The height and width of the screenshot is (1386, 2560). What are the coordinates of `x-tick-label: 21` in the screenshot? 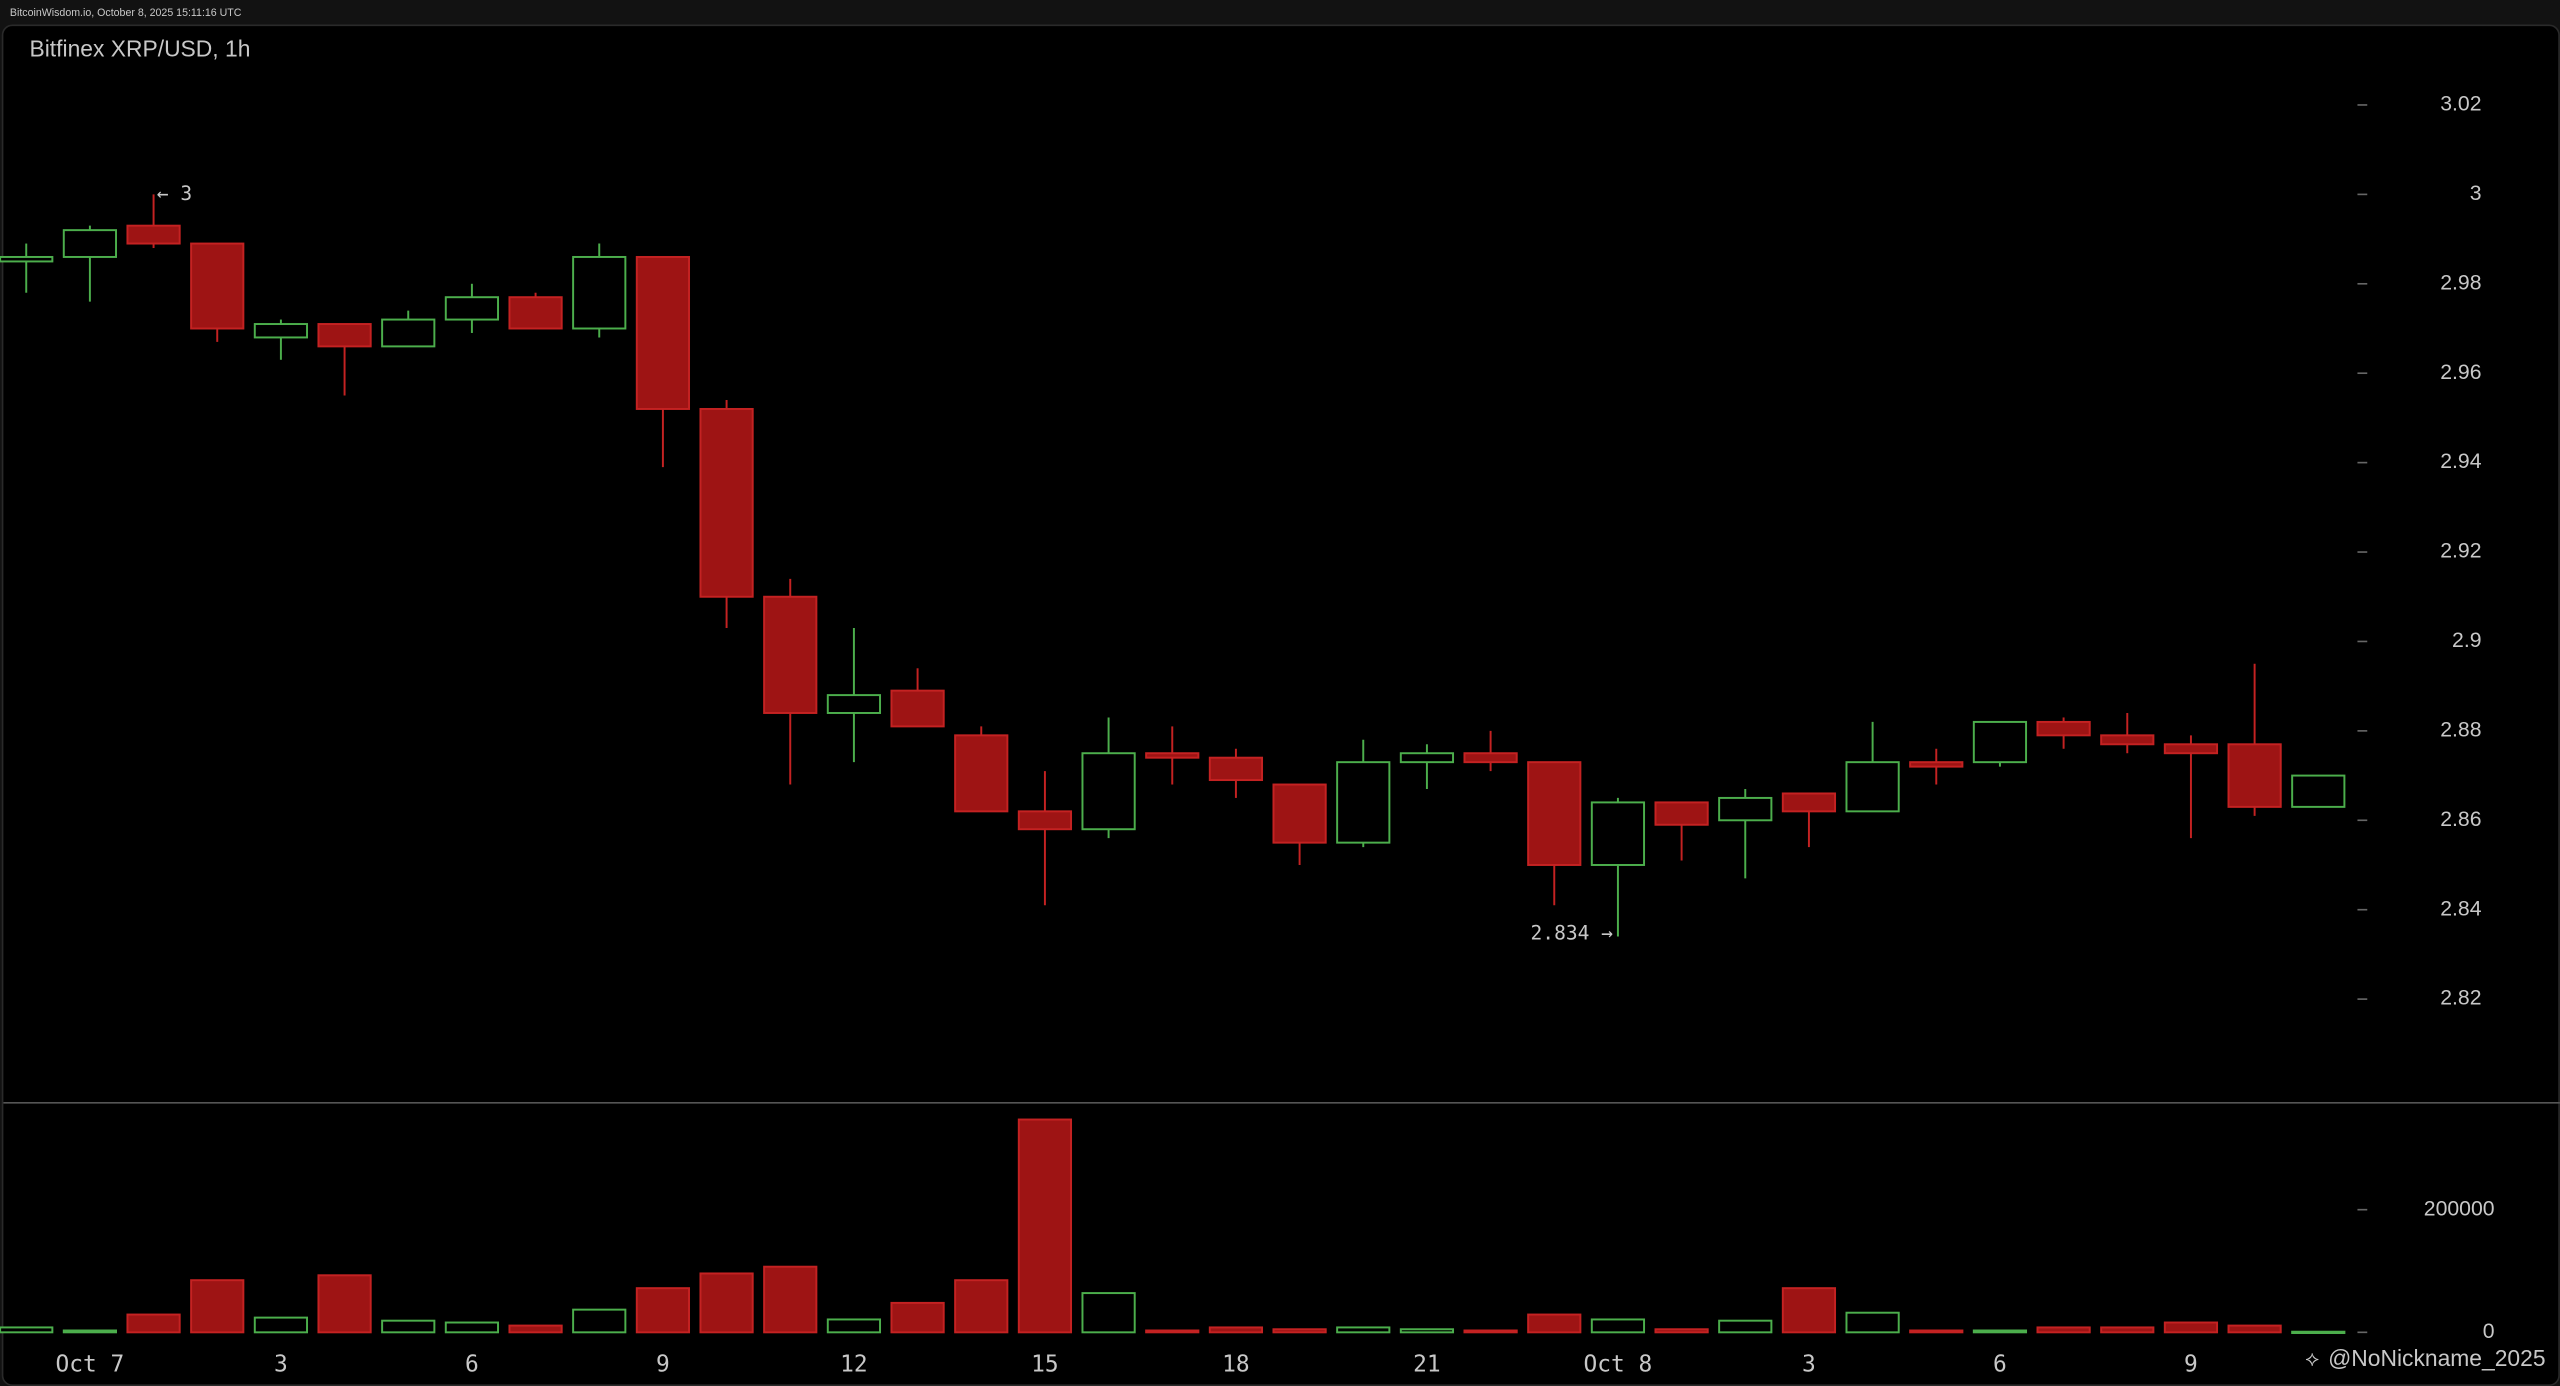 It's located at (1427, 1364).